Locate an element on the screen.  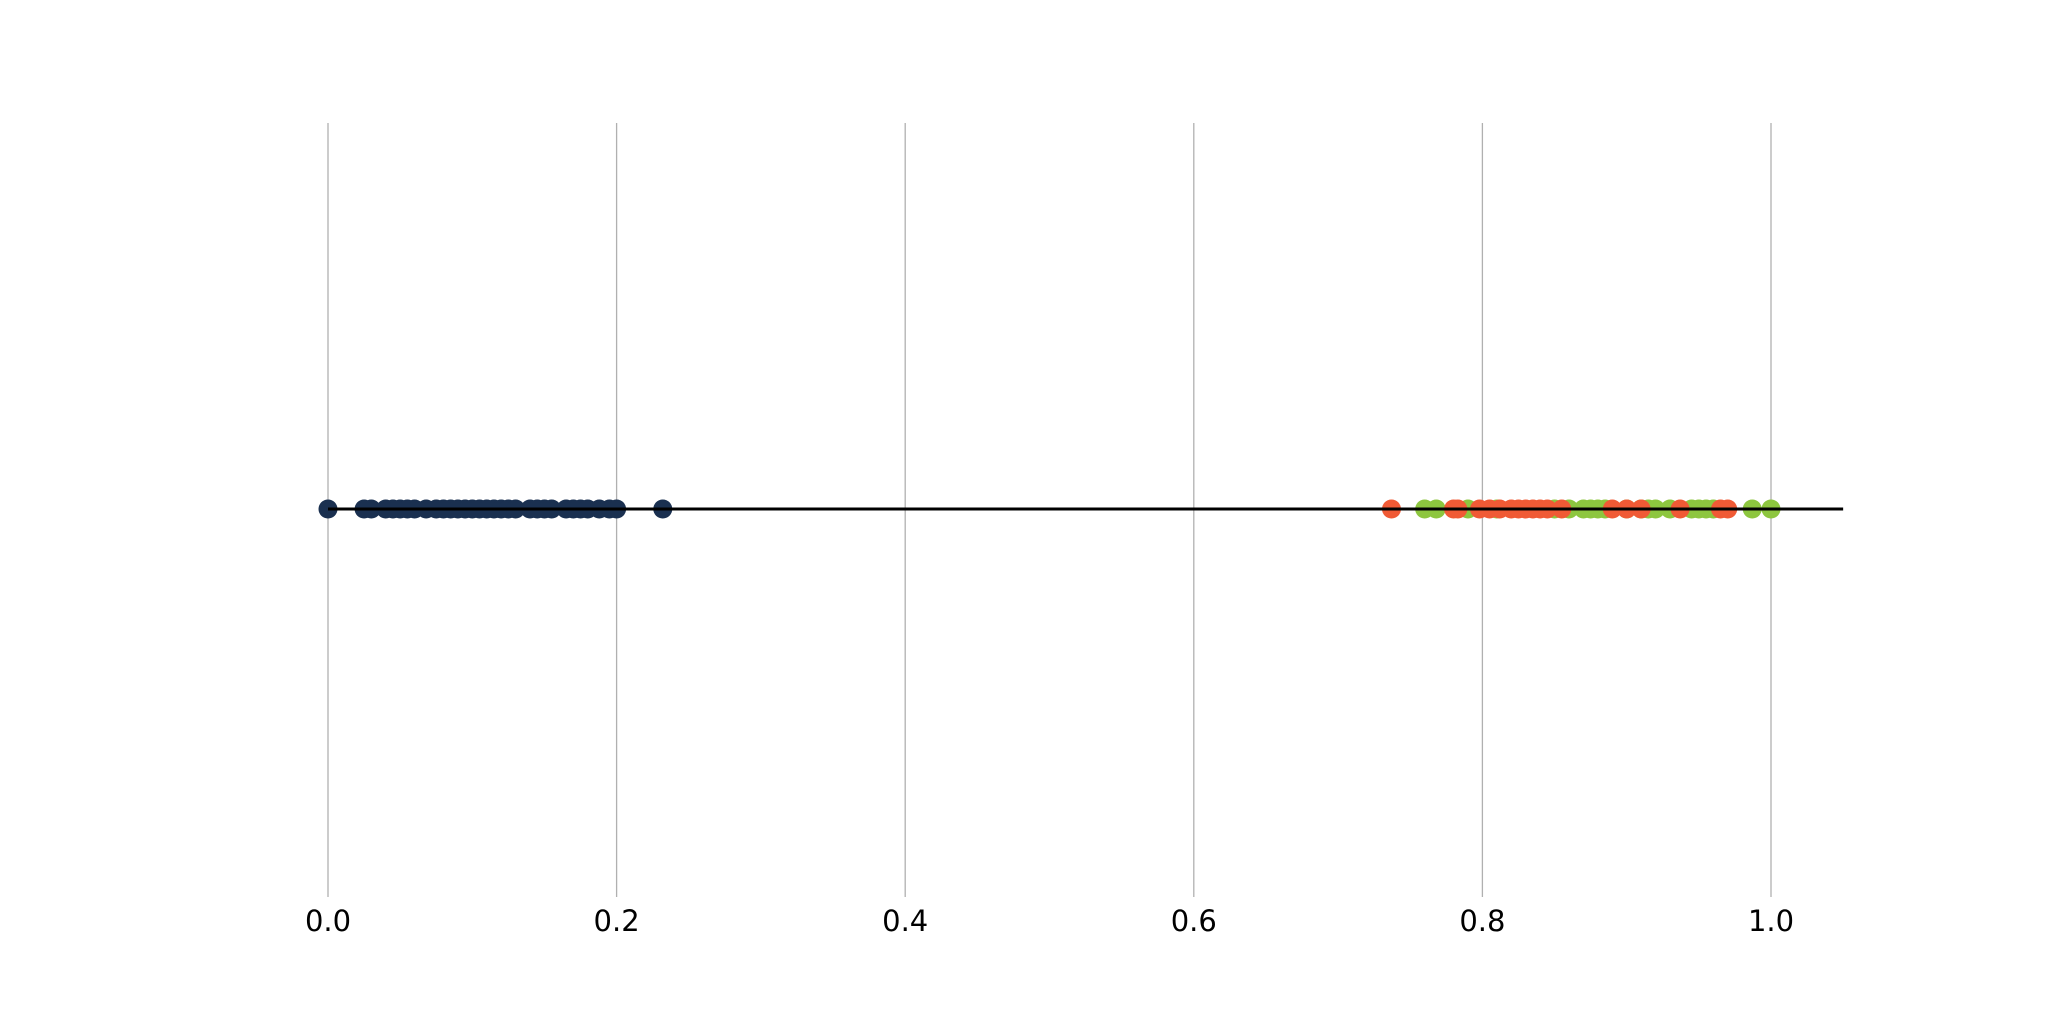
x-tick-label: 1.0 is located at coordinates (1771, 921).